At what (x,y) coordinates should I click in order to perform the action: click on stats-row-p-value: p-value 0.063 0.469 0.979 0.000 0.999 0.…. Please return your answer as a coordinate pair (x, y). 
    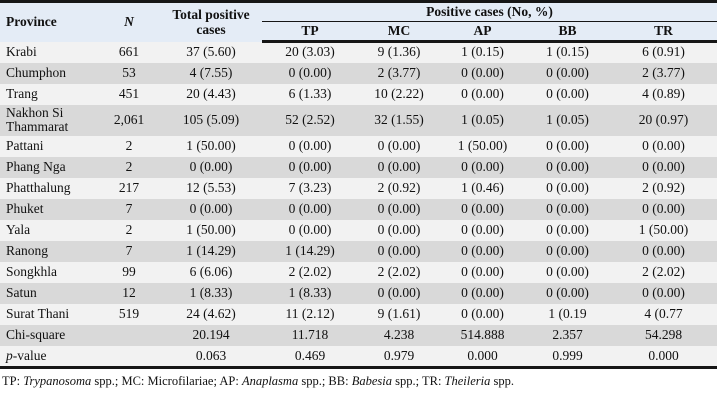
    Looking at the image, I should click on (358, 357).